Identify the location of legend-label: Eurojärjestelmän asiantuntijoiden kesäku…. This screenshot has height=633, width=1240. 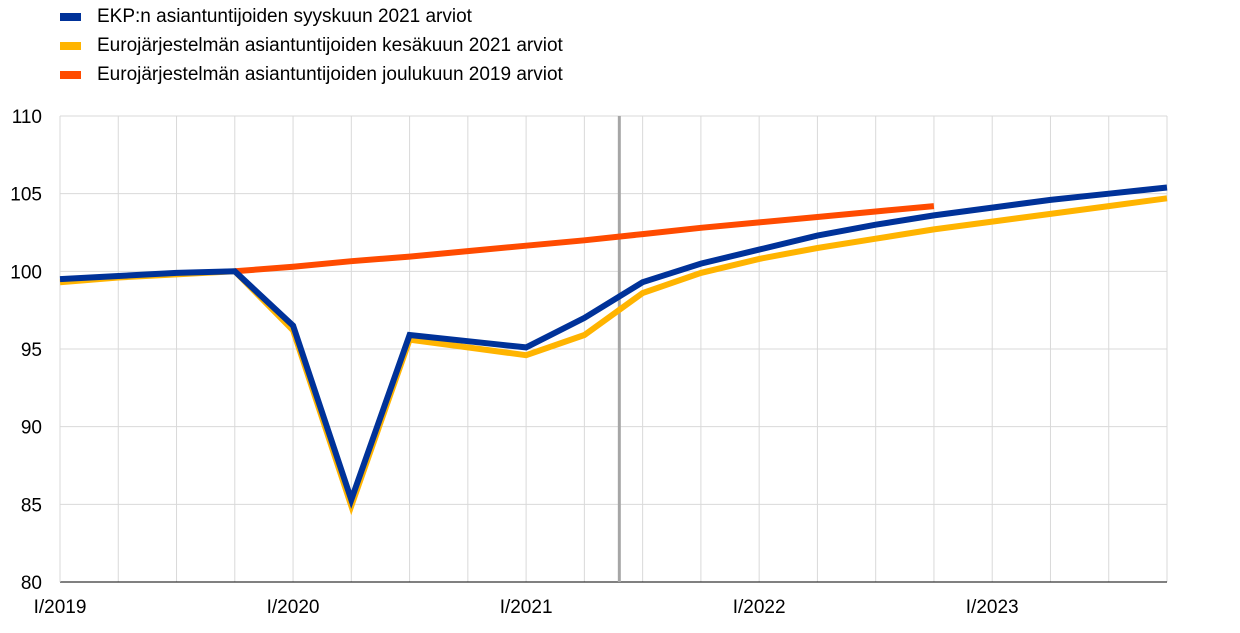
(330, 45).